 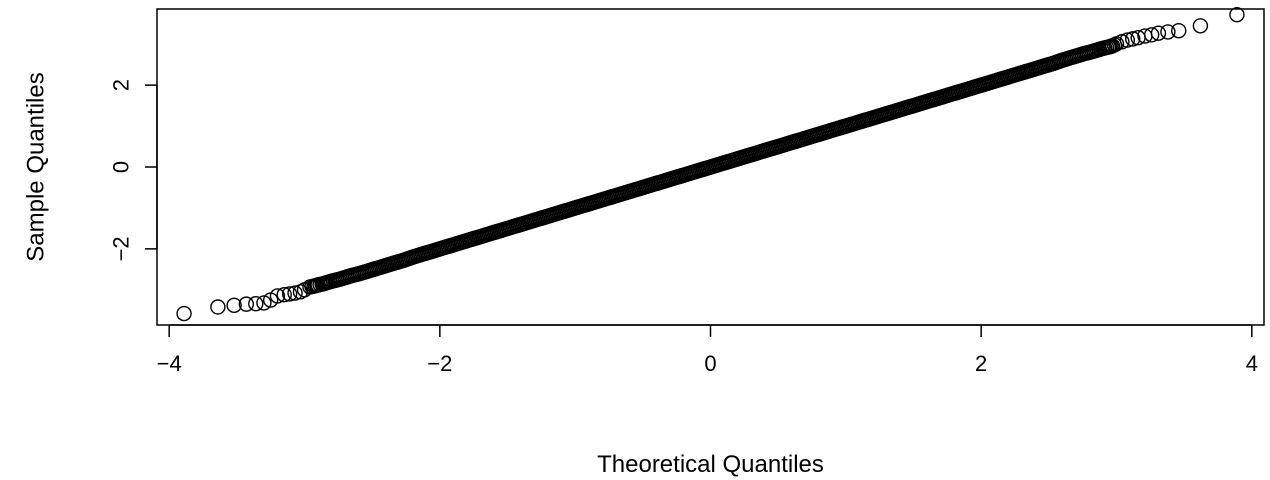 I want to click on x-tick-label: 4, so click(x=1252, y=363).